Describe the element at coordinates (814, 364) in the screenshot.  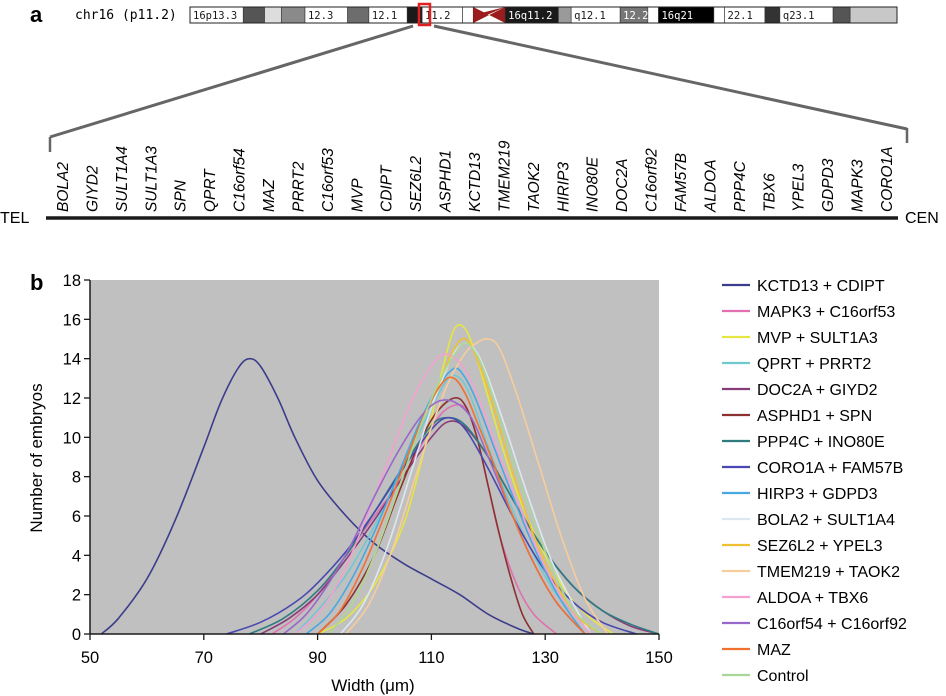
I see `legend-label: QPRT + PRRT2` at that location.